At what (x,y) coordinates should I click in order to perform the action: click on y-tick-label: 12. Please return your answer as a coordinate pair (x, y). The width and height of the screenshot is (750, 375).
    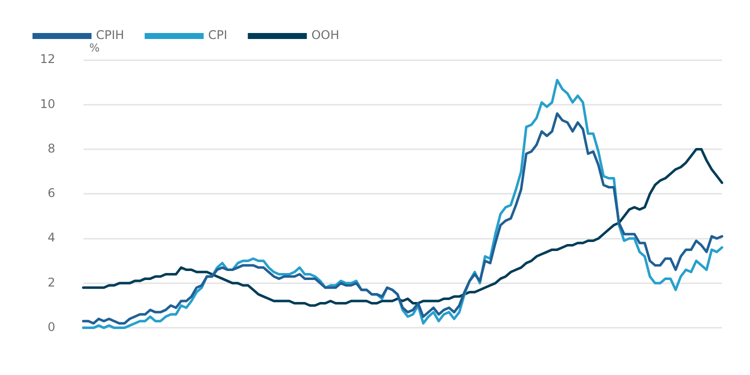
    Looking at the image, I should click on (48, 59).